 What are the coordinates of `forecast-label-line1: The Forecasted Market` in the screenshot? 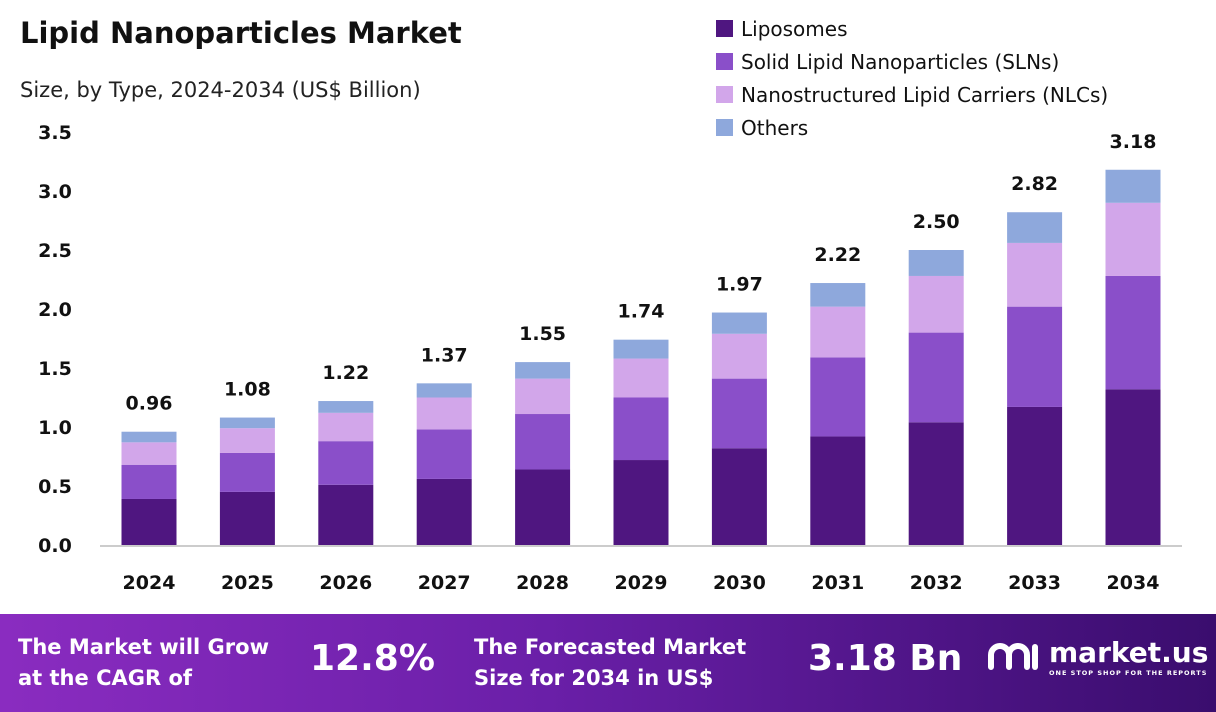 It's located at (610, 647).